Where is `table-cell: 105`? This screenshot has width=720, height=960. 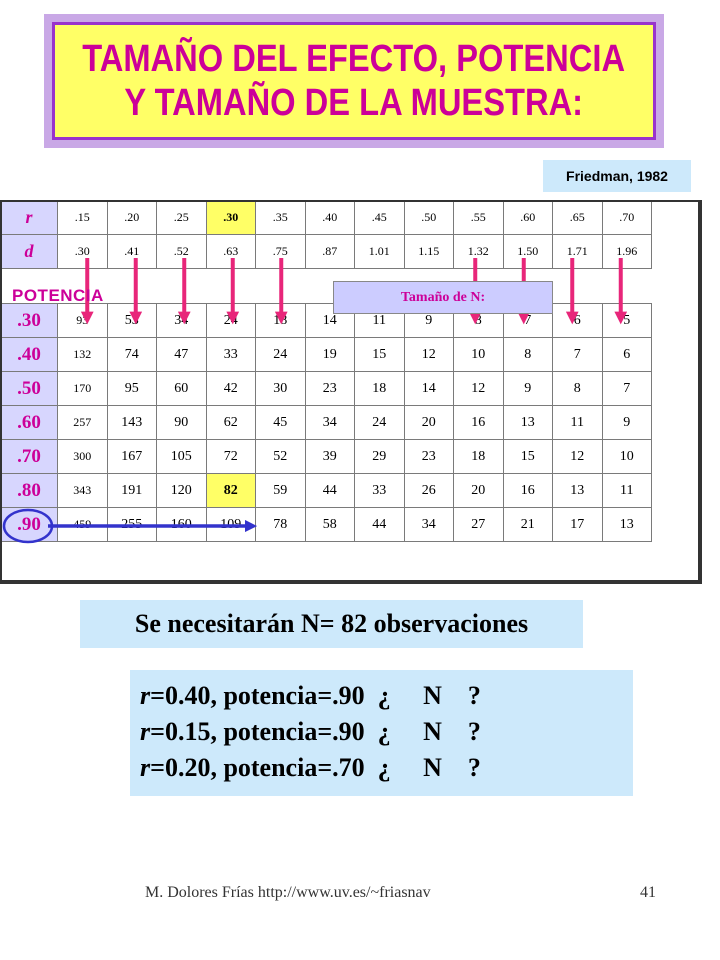
table-cell: 105 is located at coordinates (181, 456).